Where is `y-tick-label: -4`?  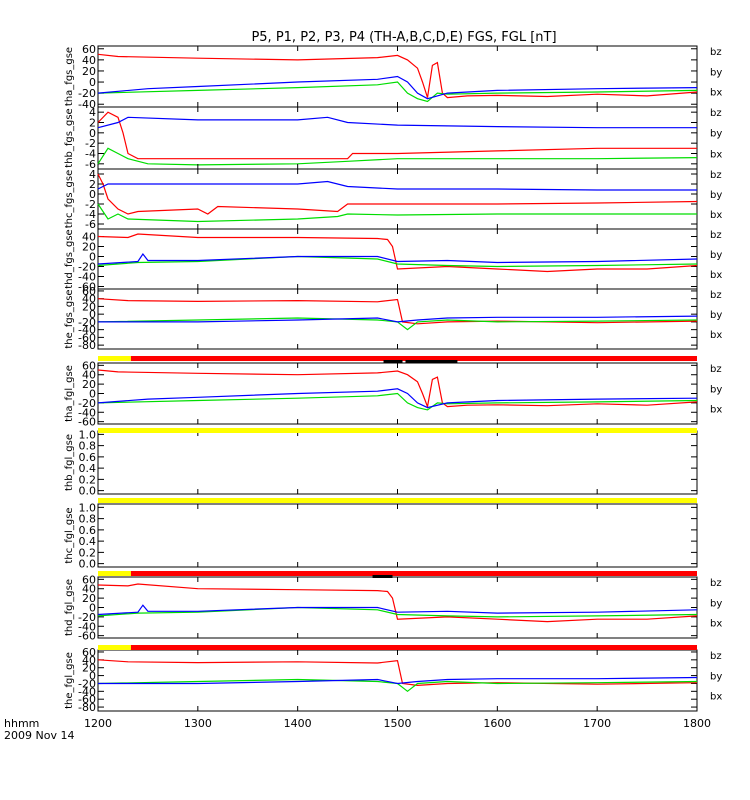
y-tick-label: -4 is located at coordinates (90, 154).